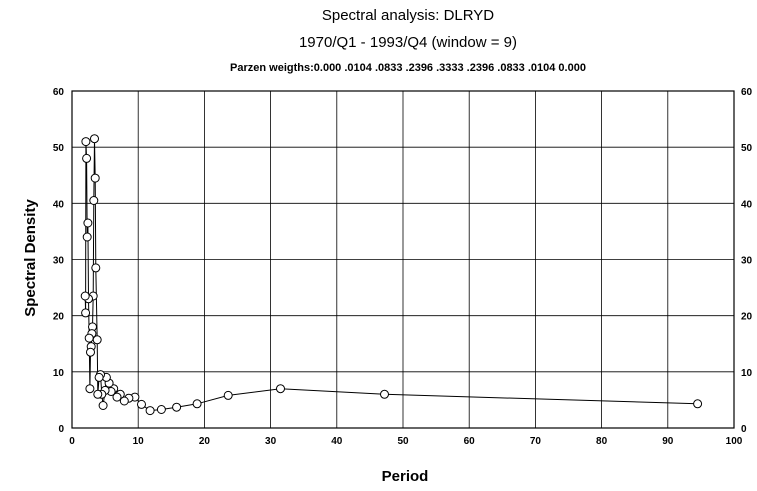 The height and width of the screenshot is (491, 757). I want to click on y-tick-label-right: 30, so click(747, 261).